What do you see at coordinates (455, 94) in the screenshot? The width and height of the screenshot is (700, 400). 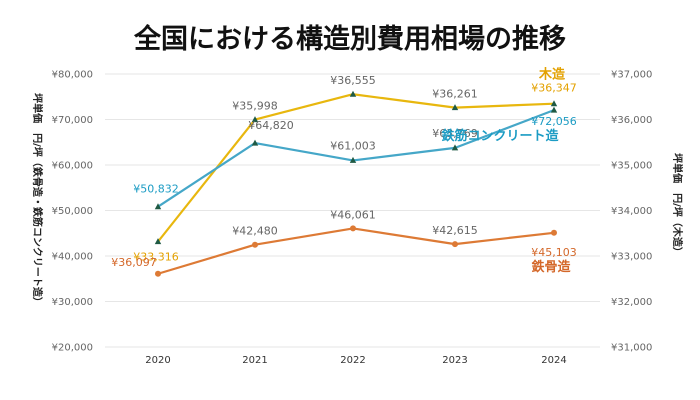 I see `data-label: ¥36,261` at bounding box center [455, 94].